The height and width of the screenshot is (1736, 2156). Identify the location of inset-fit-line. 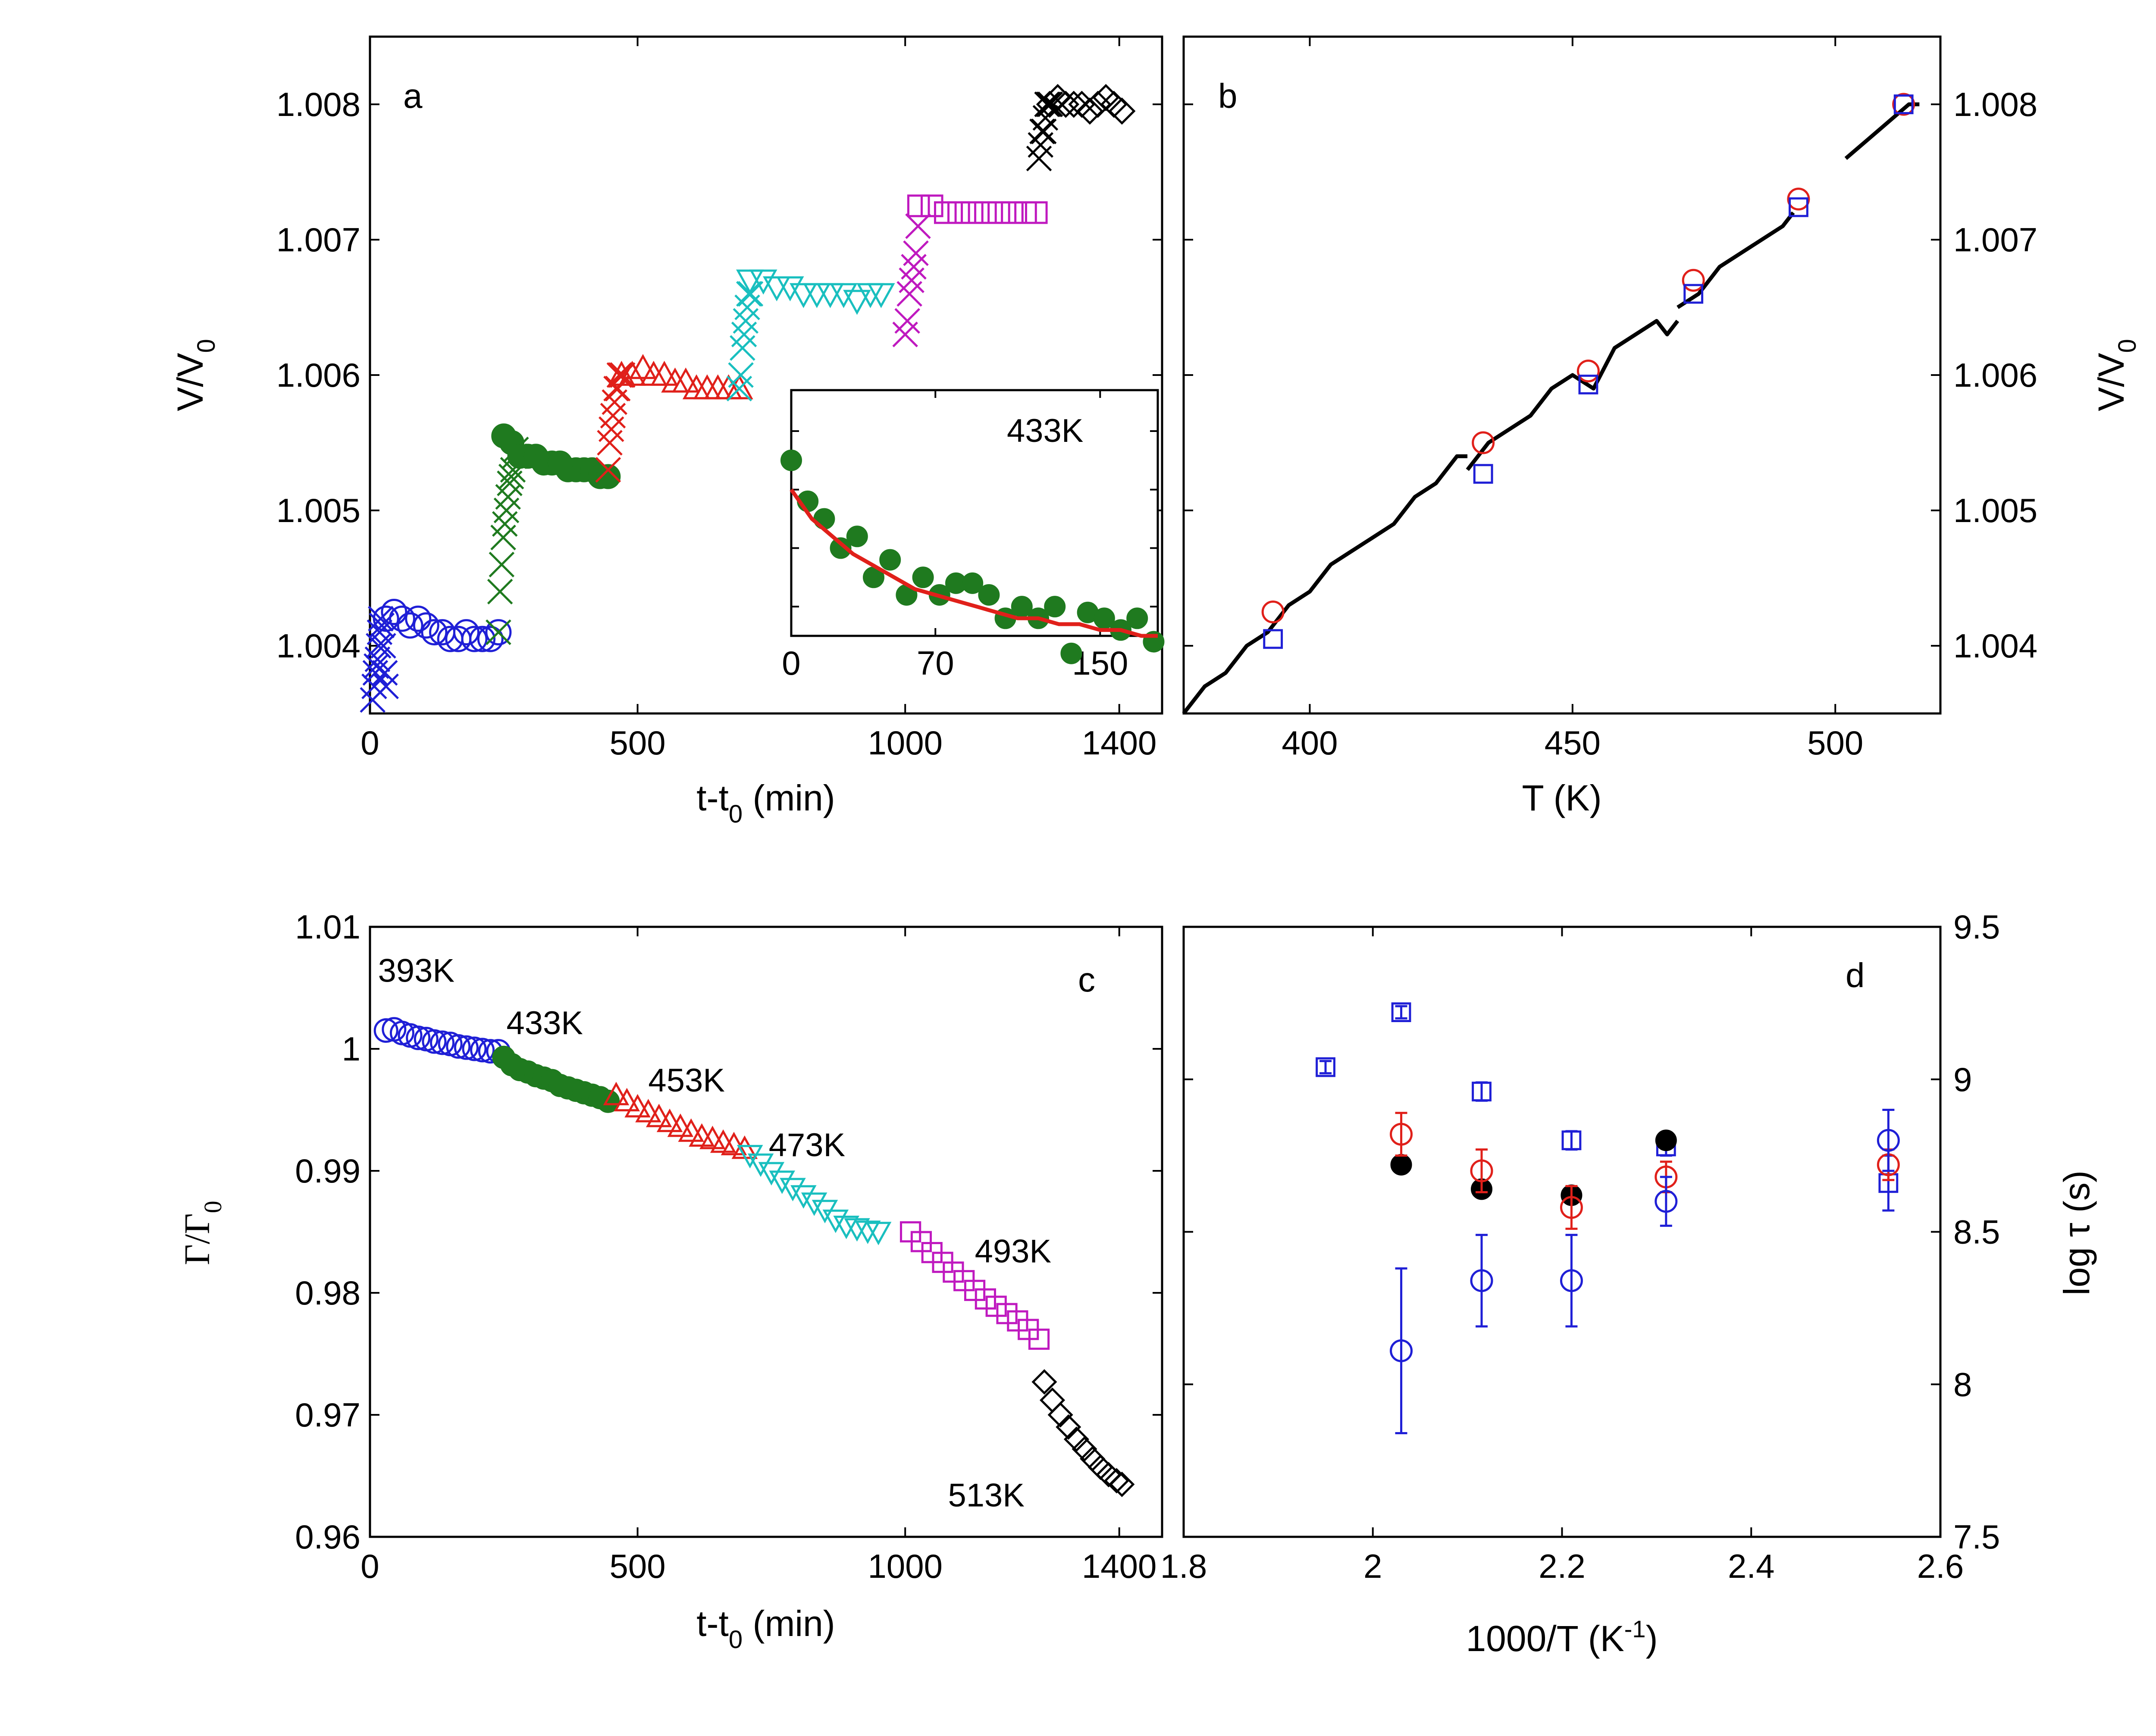
(974, 563).